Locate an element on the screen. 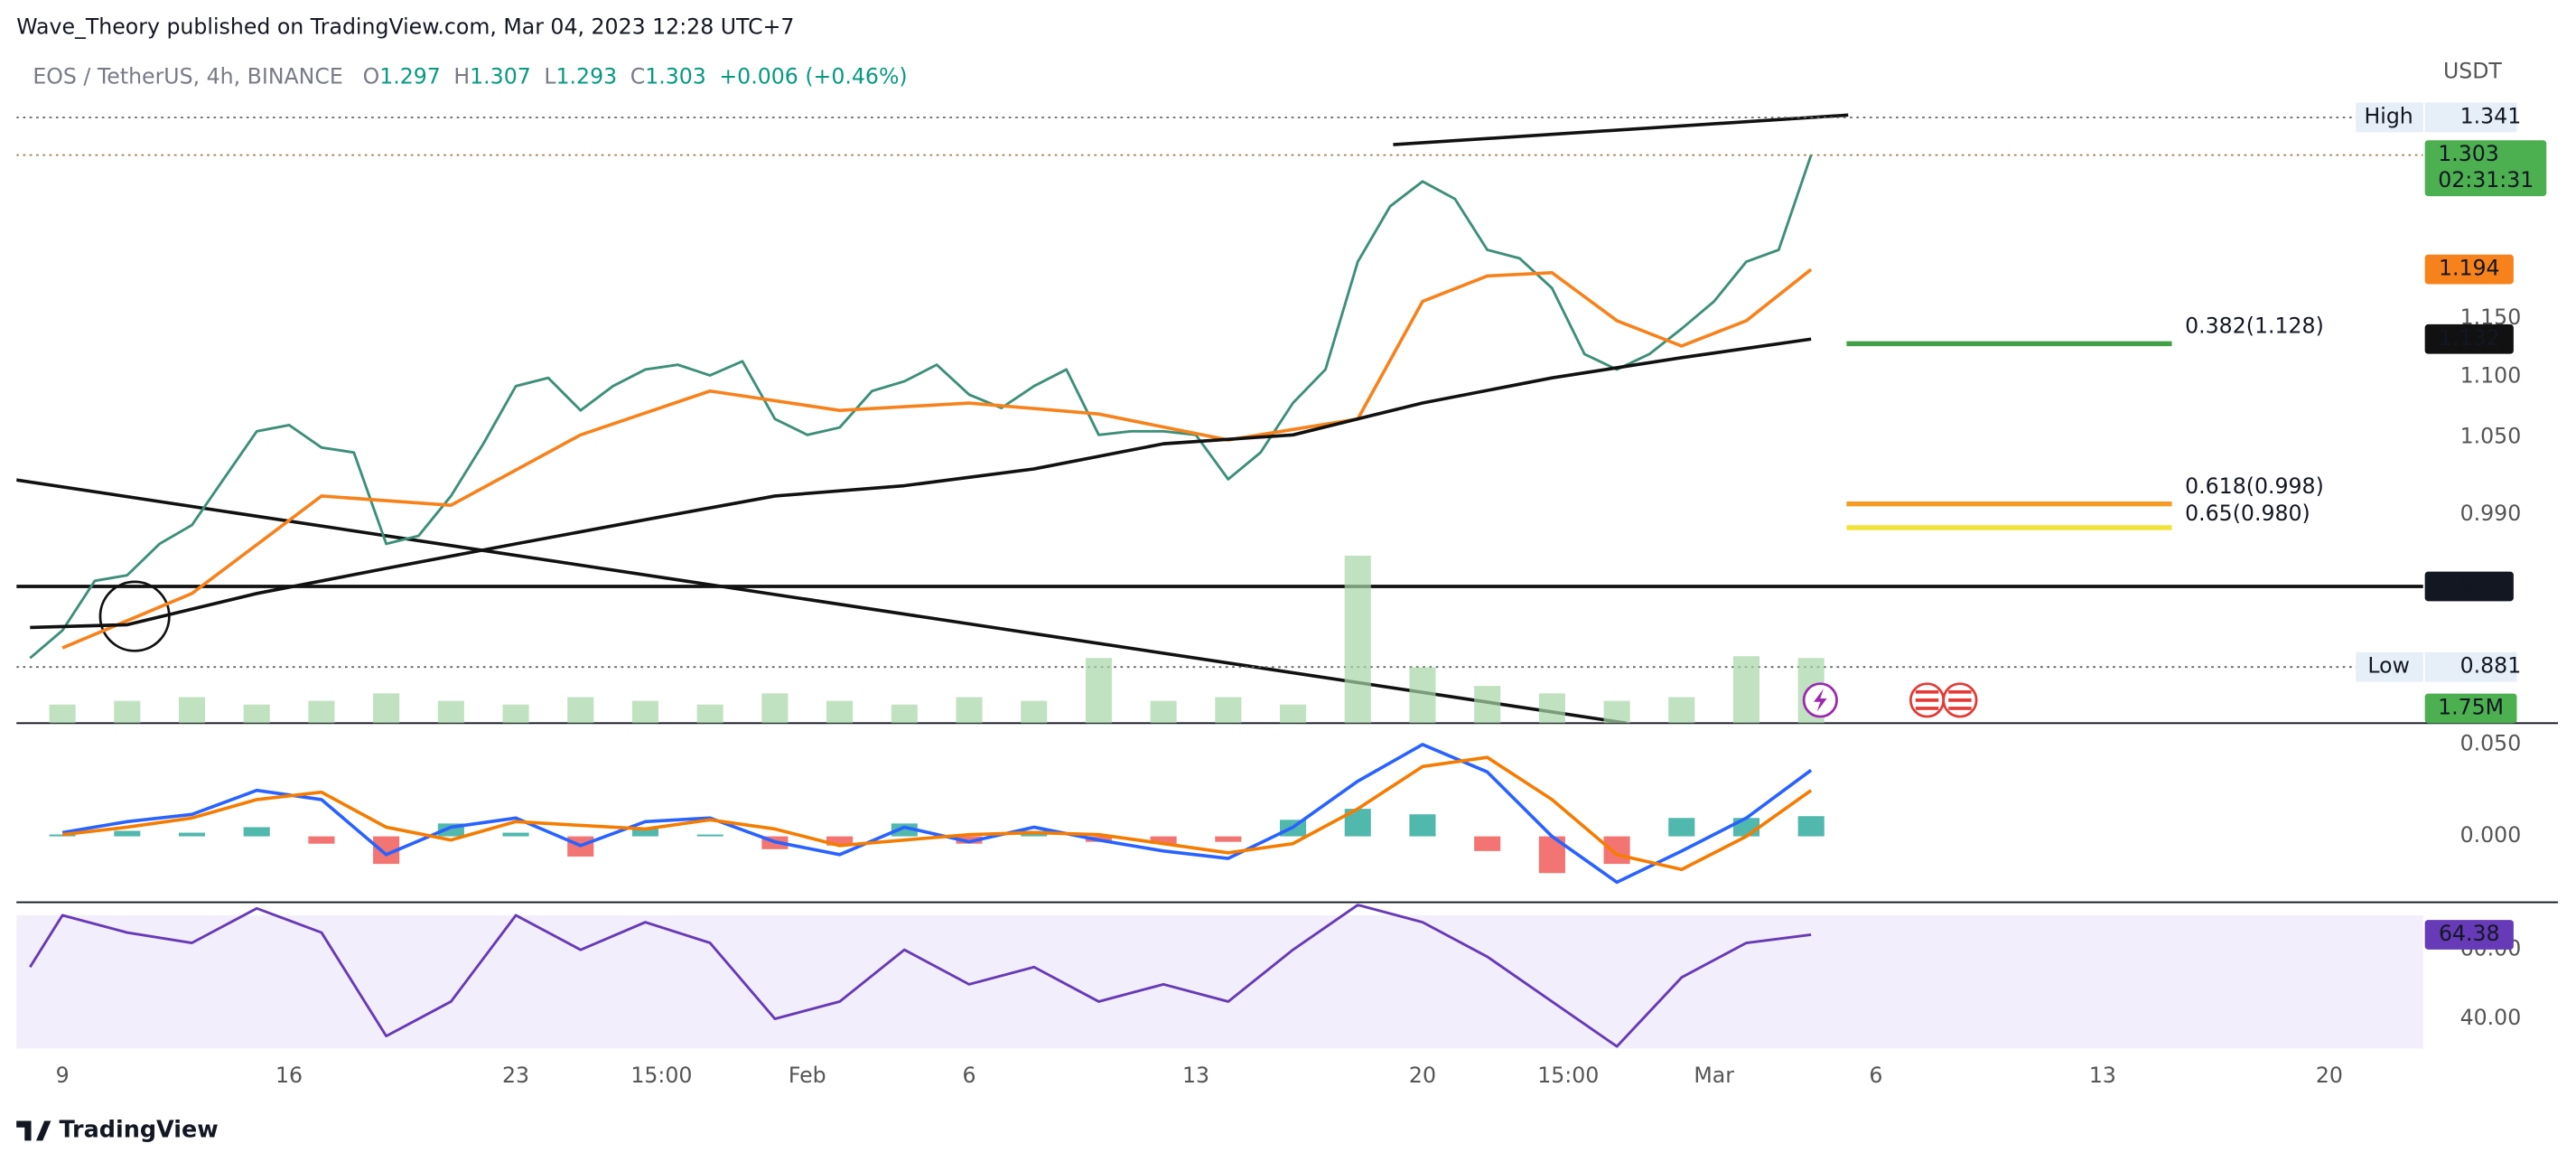  x-tick-label: 16 is located at coordinates (289, 1075).